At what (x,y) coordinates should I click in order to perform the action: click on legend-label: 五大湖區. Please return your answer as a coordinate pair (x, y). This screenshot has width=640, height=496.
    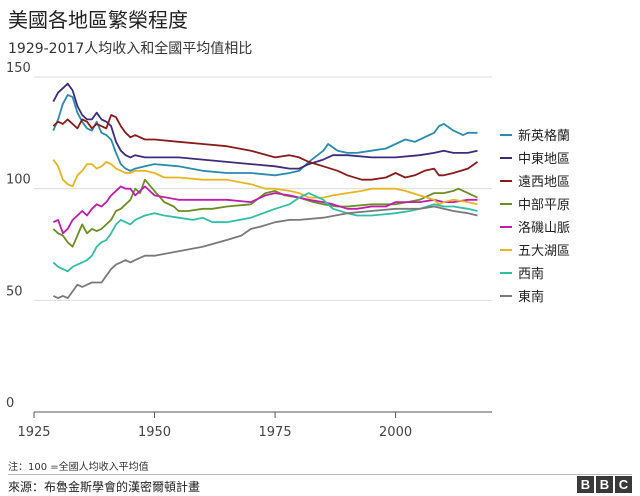
    Looking at the image, I should click on (544, 251).